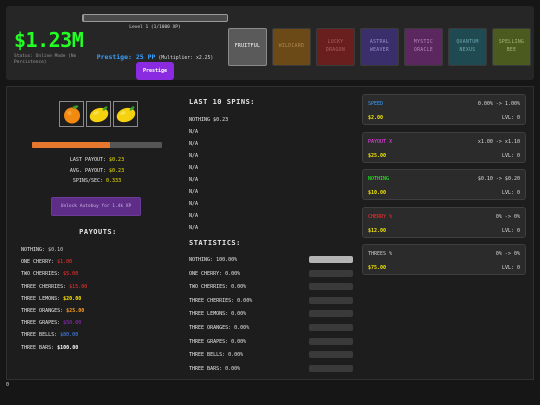 The image size is (540, 405). Describe the element at coordinates (208, 174) in the screenshot. I see `last-spins-list: NOTHING $0.23 N/A N/A N/A N/A N/A N/A N/A N/A N/A` at that location.